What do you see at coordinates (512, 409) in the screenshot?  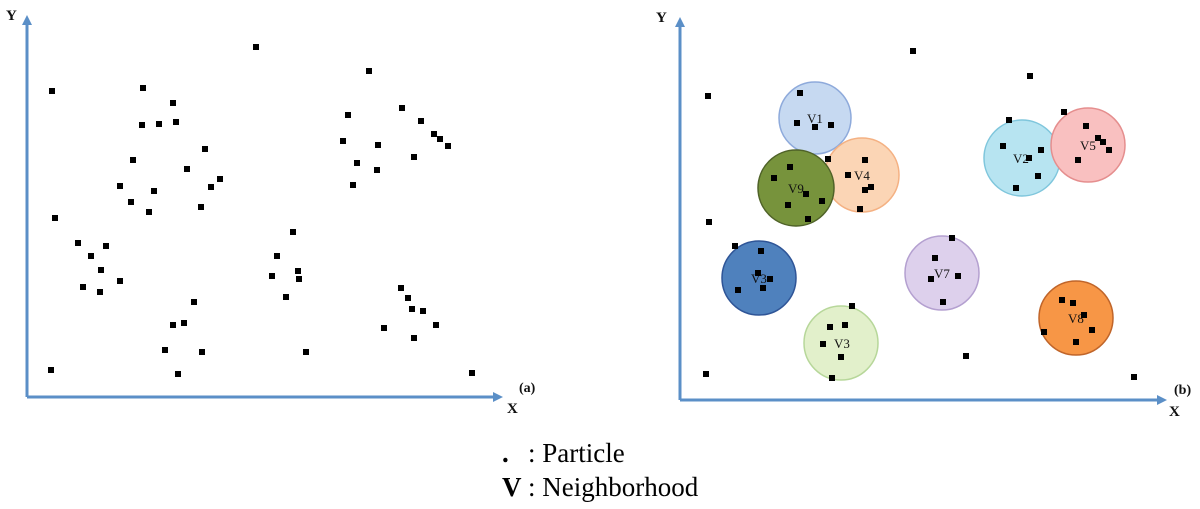 I see `panel-a-x-label: X` at bounding box center [512, 409].